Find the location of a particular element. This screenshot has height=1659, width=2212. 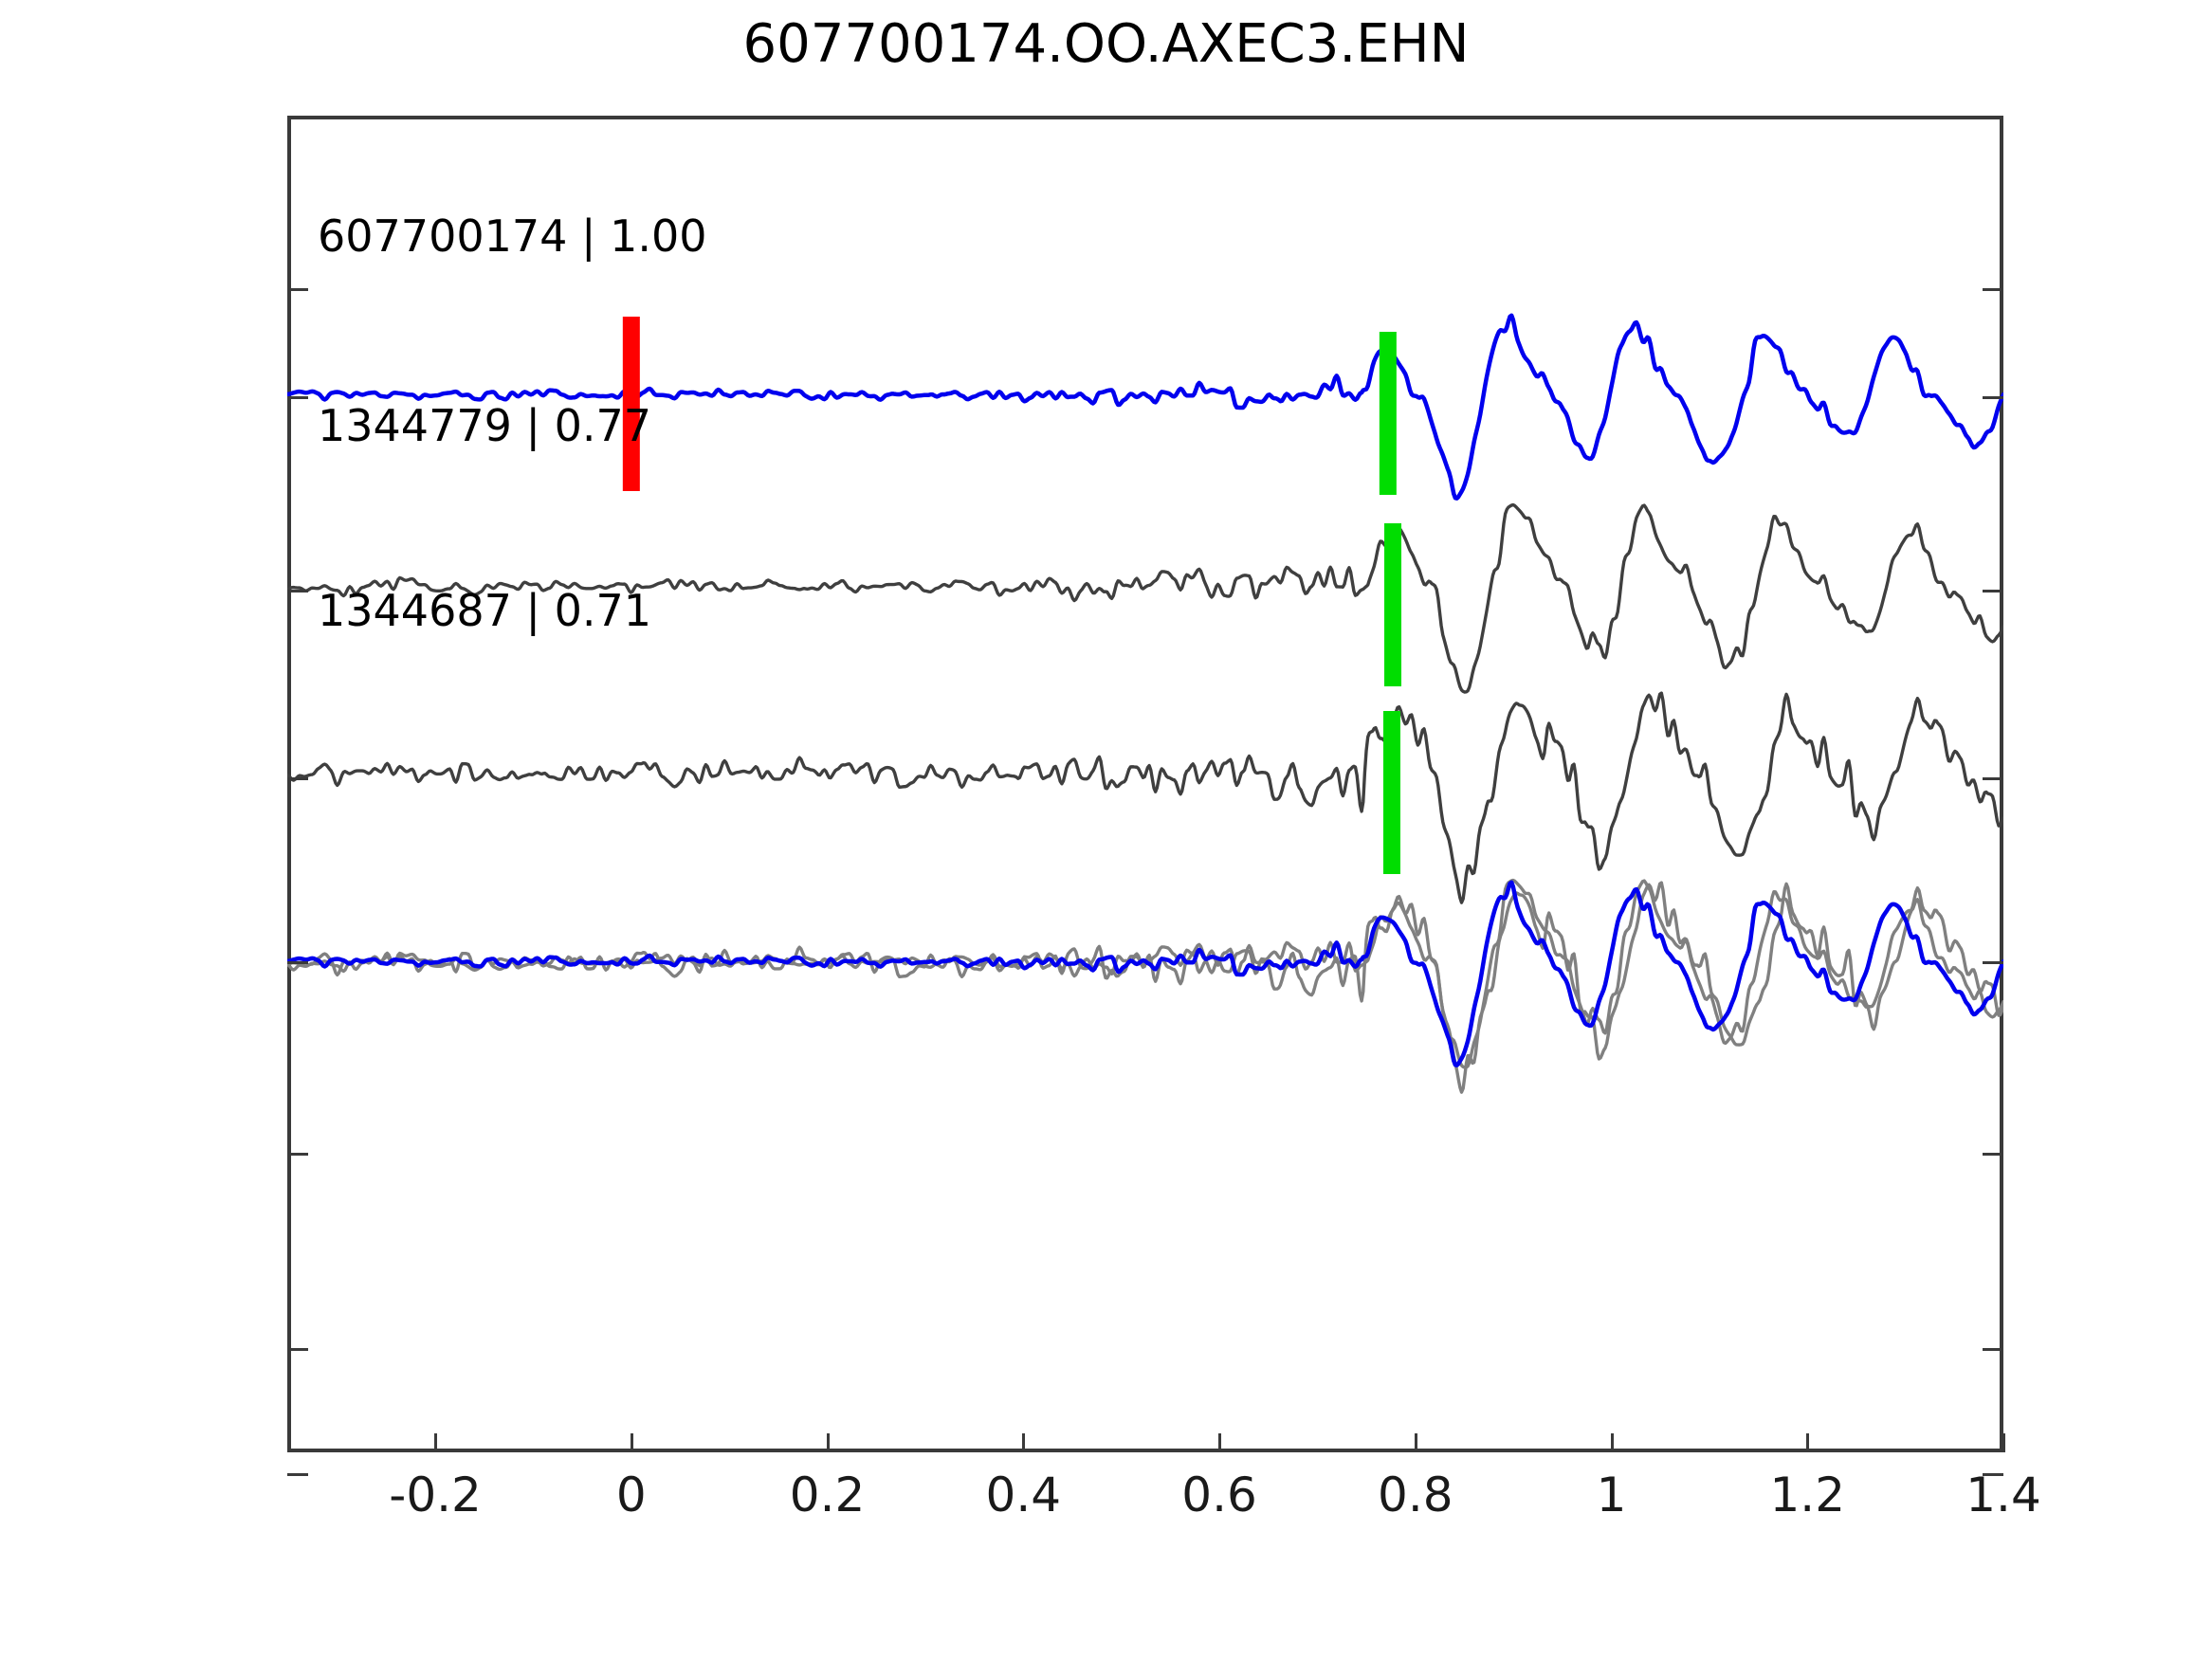

x-tick-label: 0.2 is located at coordinates (827, 1495).